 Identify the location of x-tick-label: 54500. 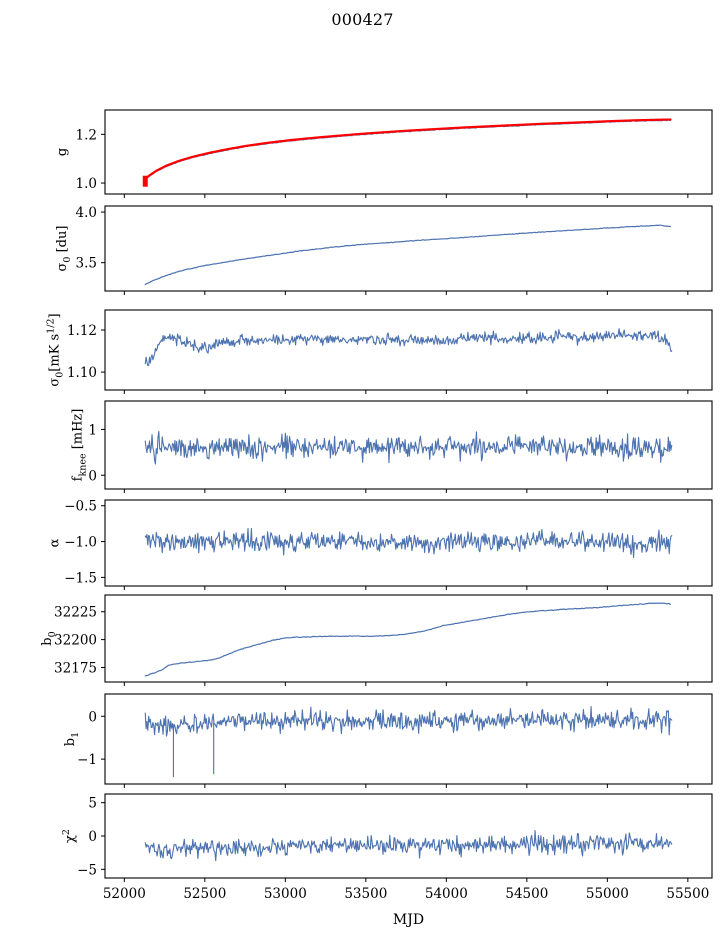
(526, 894).